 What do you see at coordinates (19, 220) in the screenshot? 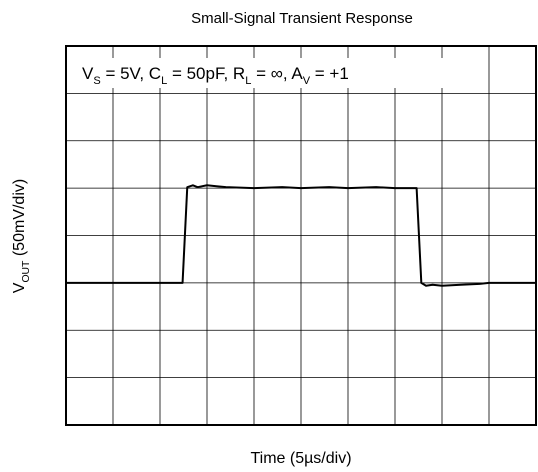
I see `text-part: (50mV/div)` at bounding box center [19, 220].